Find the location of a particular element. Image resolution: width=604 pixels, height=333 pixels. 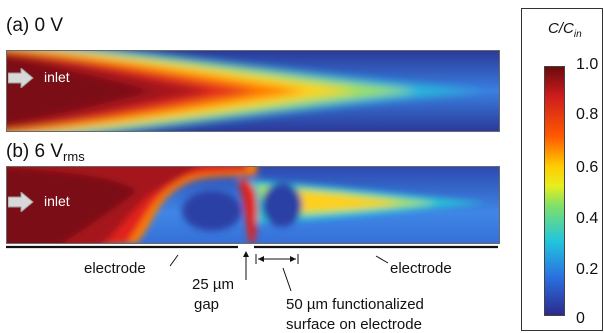

colorbar-tick: 0.6 is located at coordinates (587, 167).